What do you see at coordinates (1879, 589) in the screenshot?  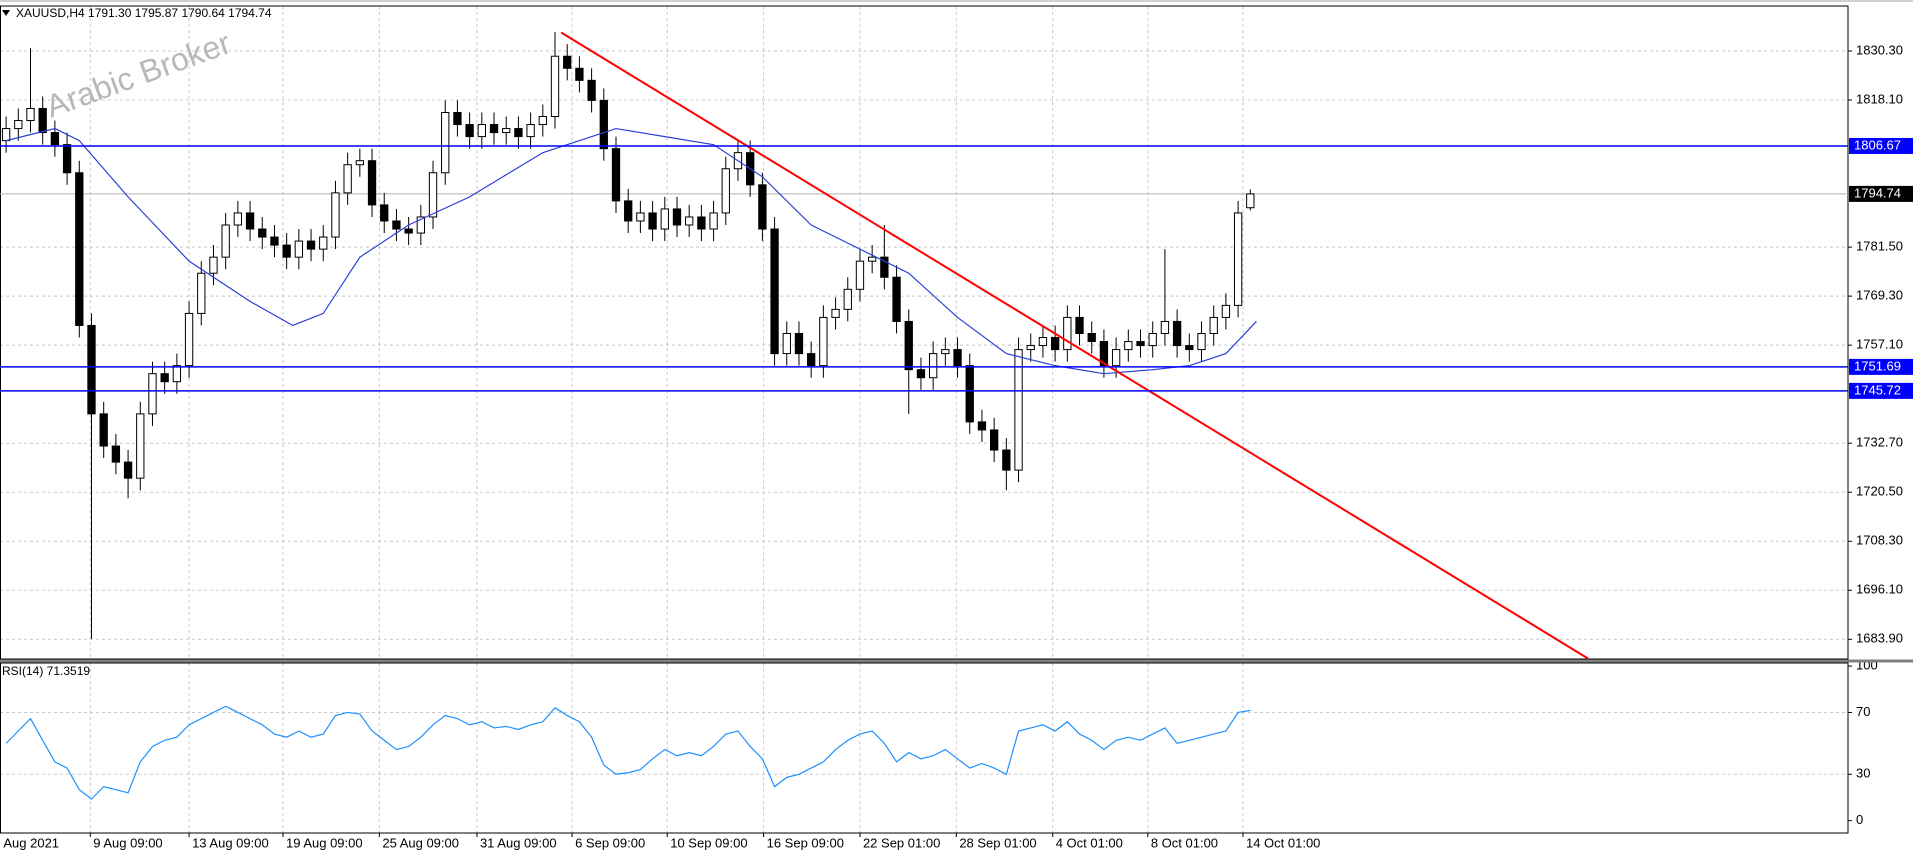 I see `y-tick-label: 1696.10` at bounding box center [1879, 589].